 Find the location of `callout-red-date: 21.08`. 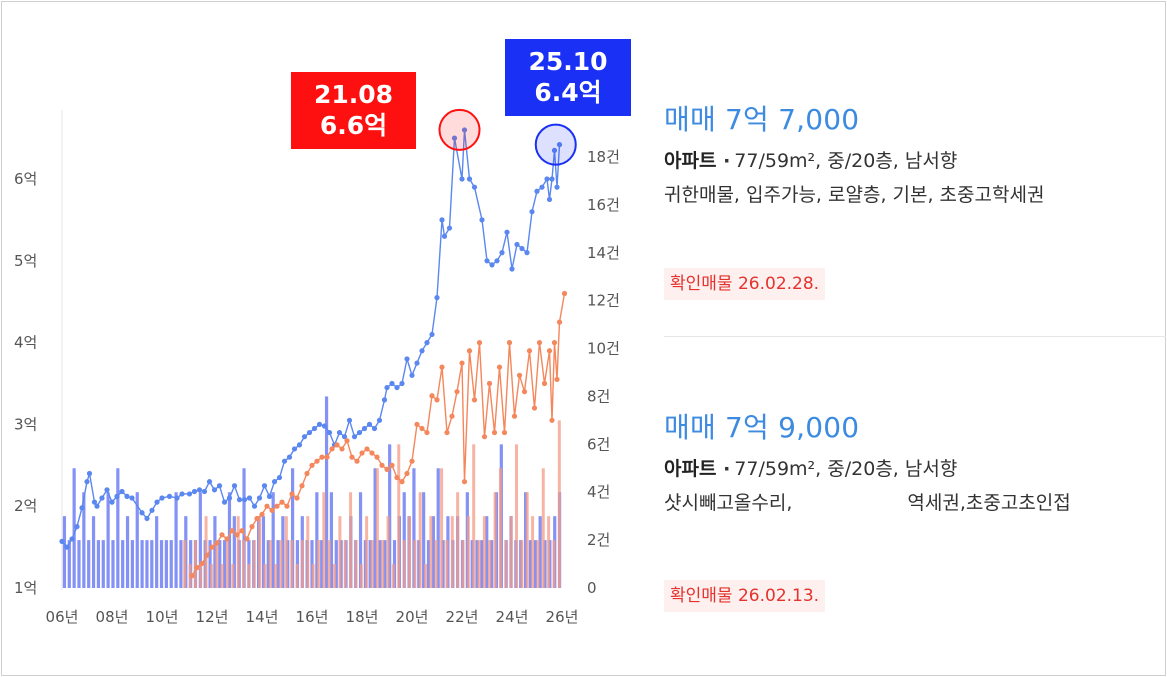

callout-red-date: 21.08 is located at coordinates (353, 94).